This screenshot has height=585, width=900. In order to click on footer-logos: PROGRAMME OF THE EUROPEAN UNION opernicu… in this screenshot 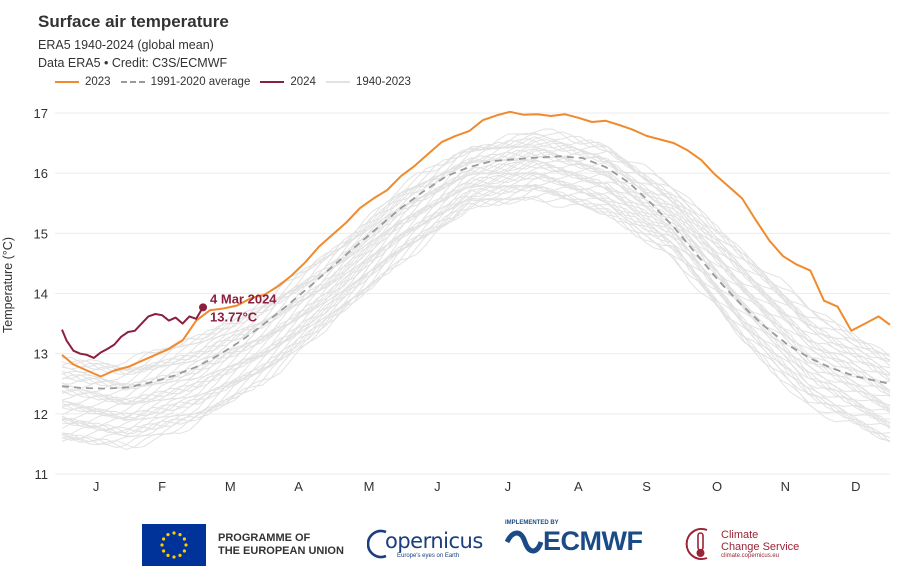, I will do `click(450, 549)`.